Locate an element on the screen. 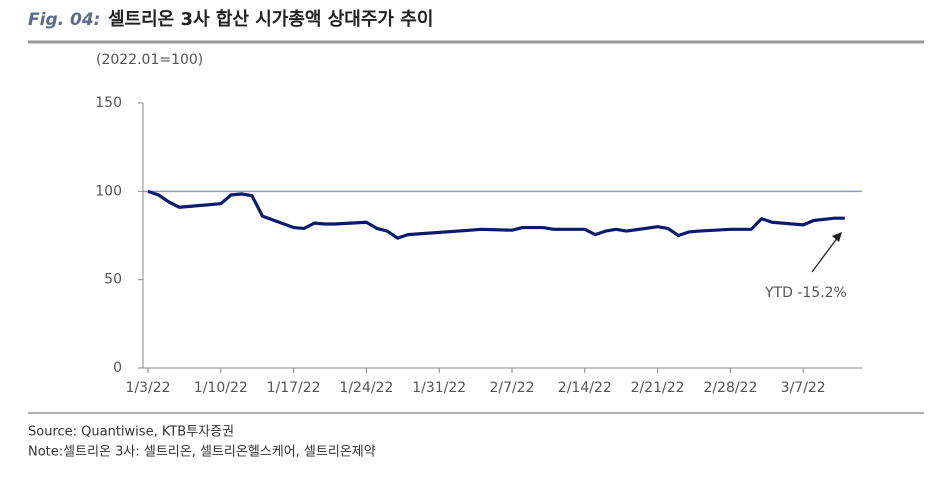 Image resolution: width=952 pixels, height=485 pixels. x-tick-label: 1/3/22 is located at coordinates (147, 388).